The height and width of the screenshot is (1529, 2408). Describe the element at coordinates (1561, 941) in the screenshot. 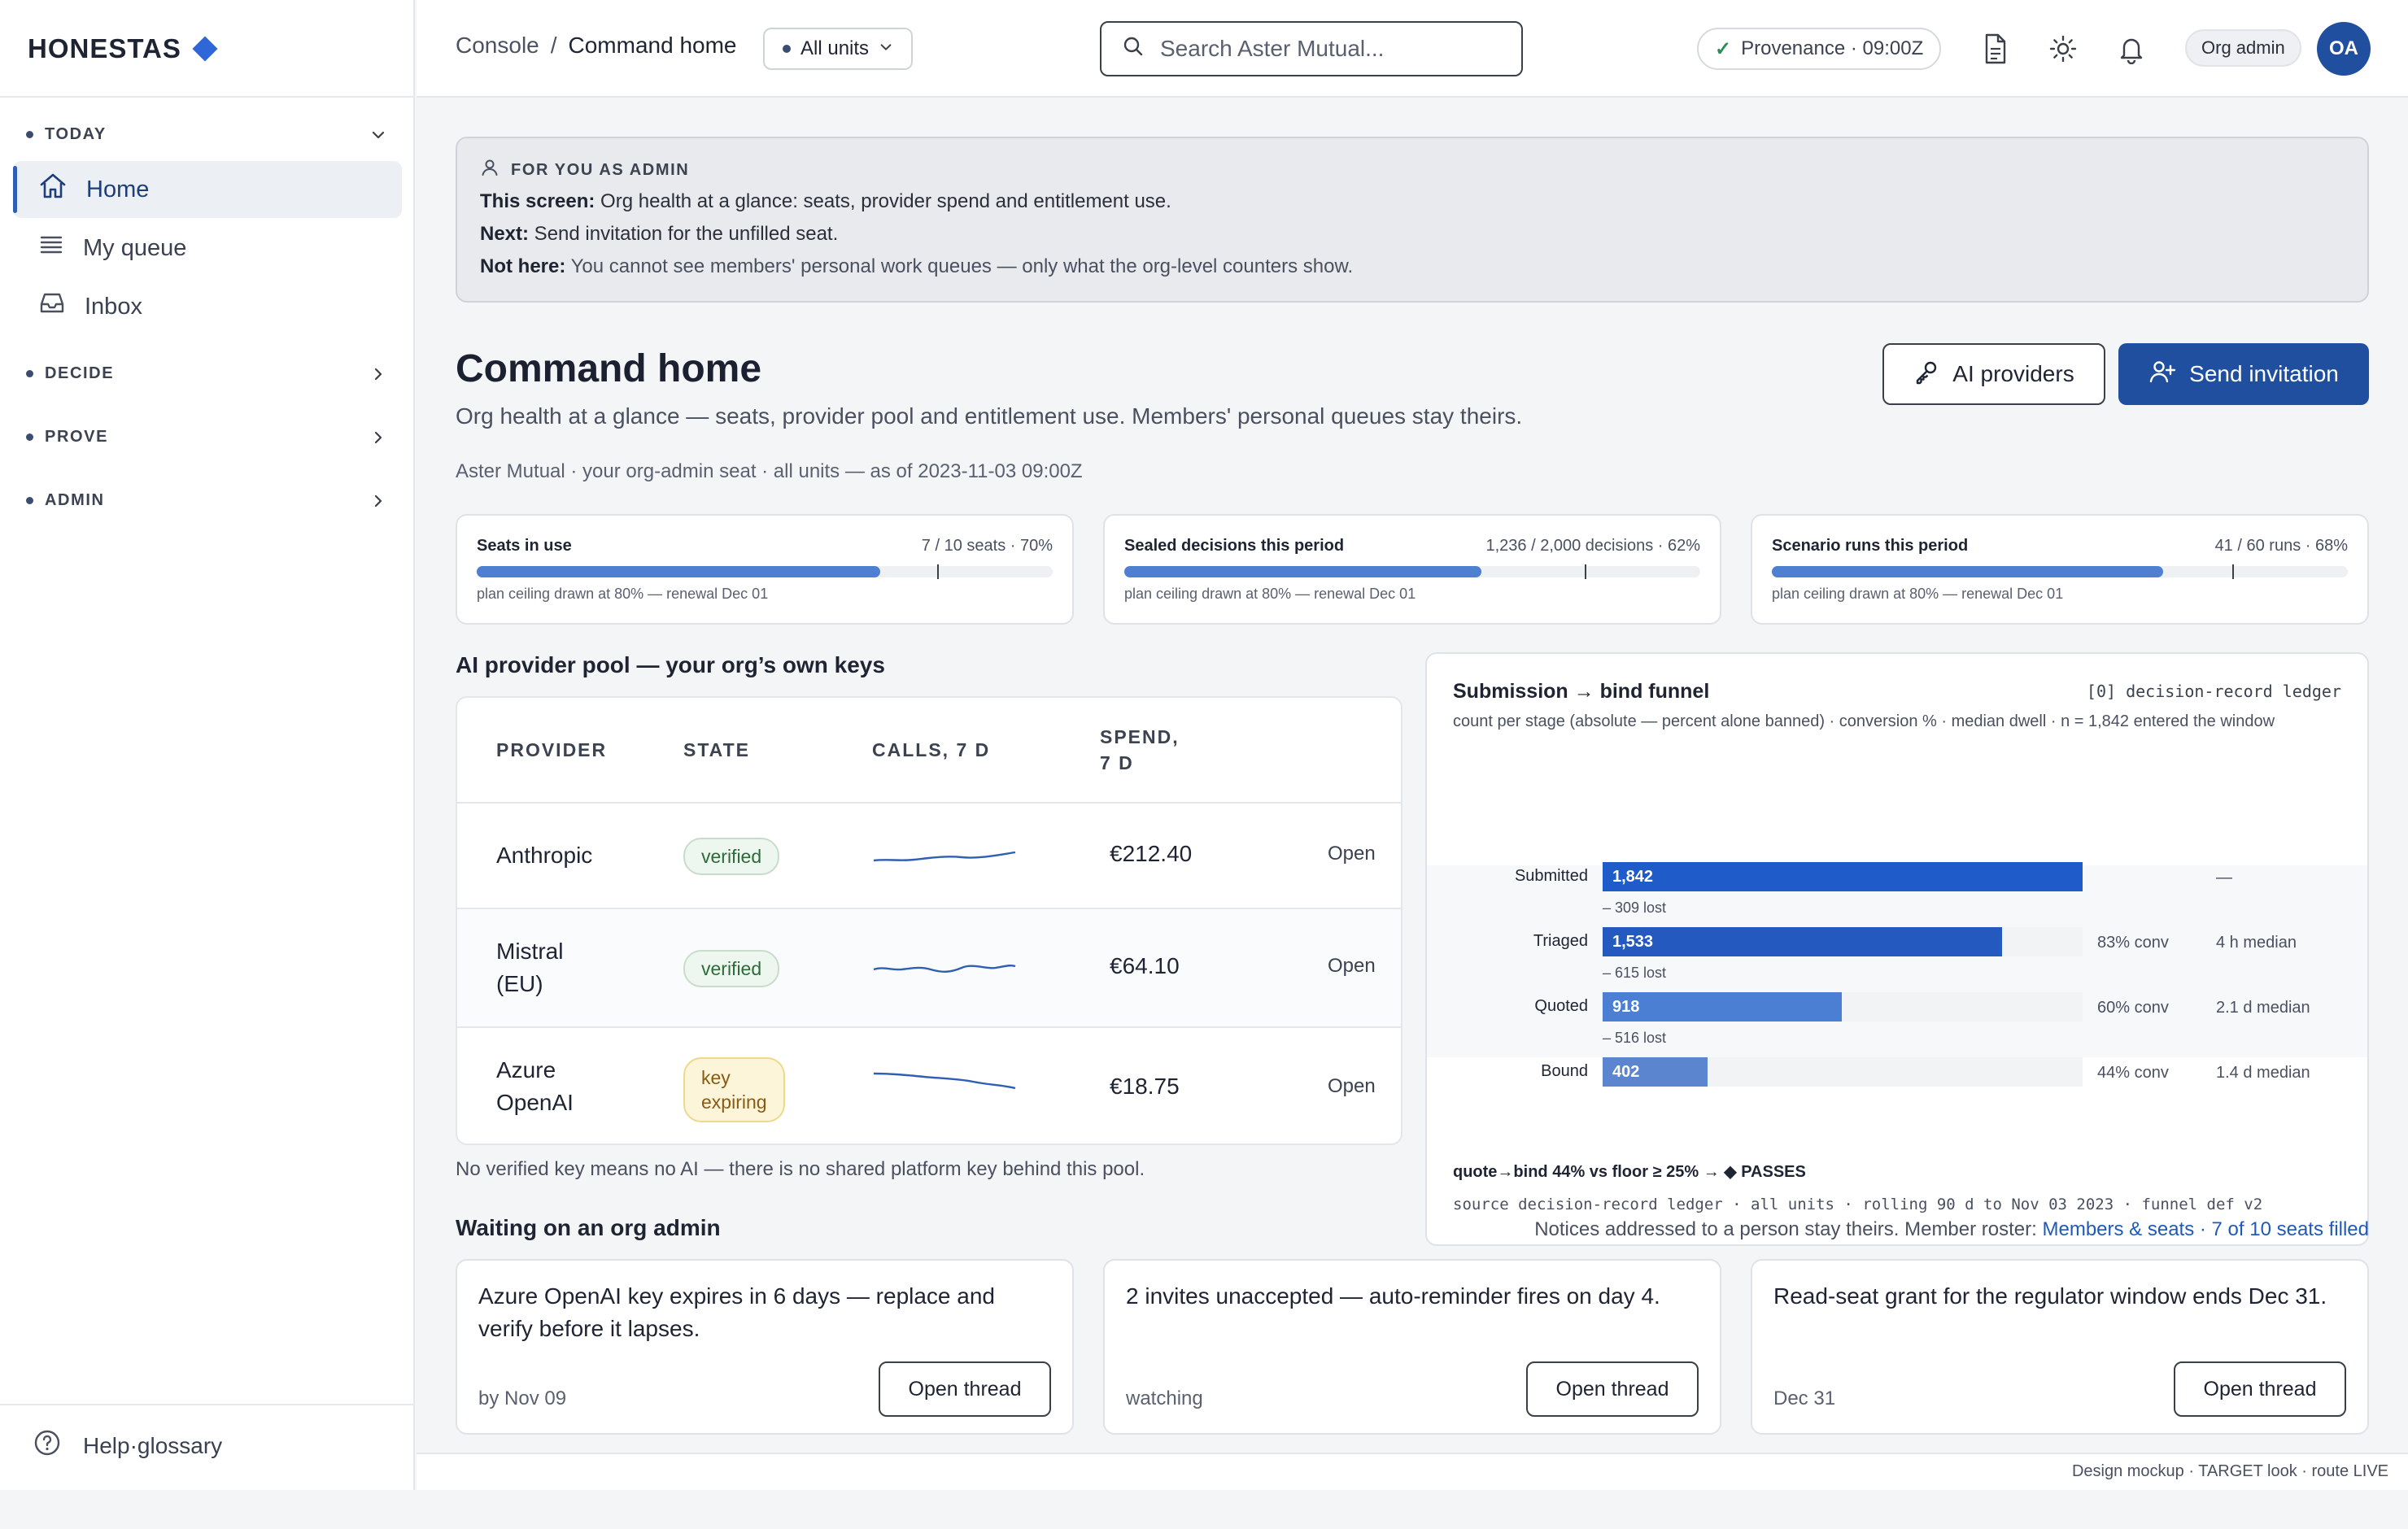

I see `funnel-stage-label: Triaged` at that location.